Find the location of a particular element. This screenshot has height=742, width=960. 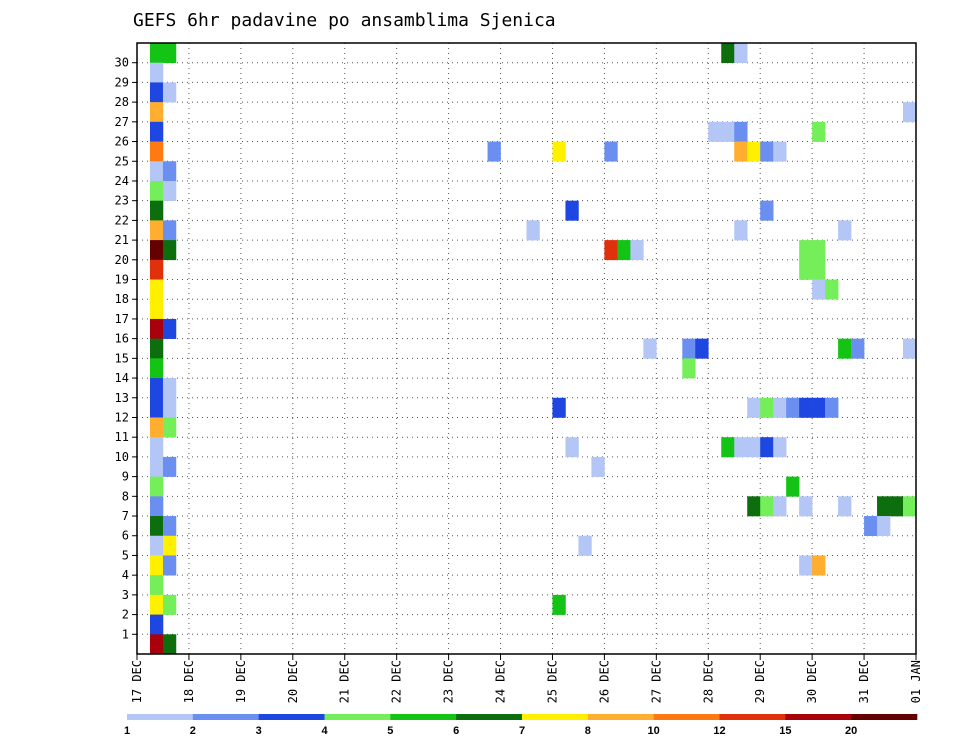

x-tick-label: 20 DEC is located at coordinates (293, 681).